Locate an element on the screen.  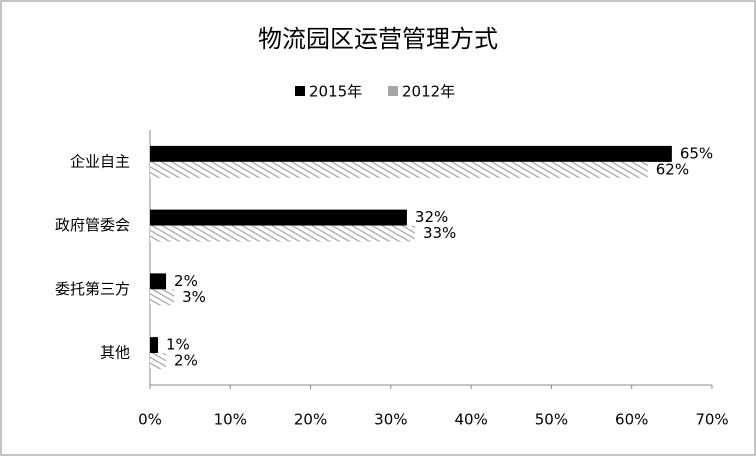
x-tick-label: 10% is located at coordinates (230, 420).